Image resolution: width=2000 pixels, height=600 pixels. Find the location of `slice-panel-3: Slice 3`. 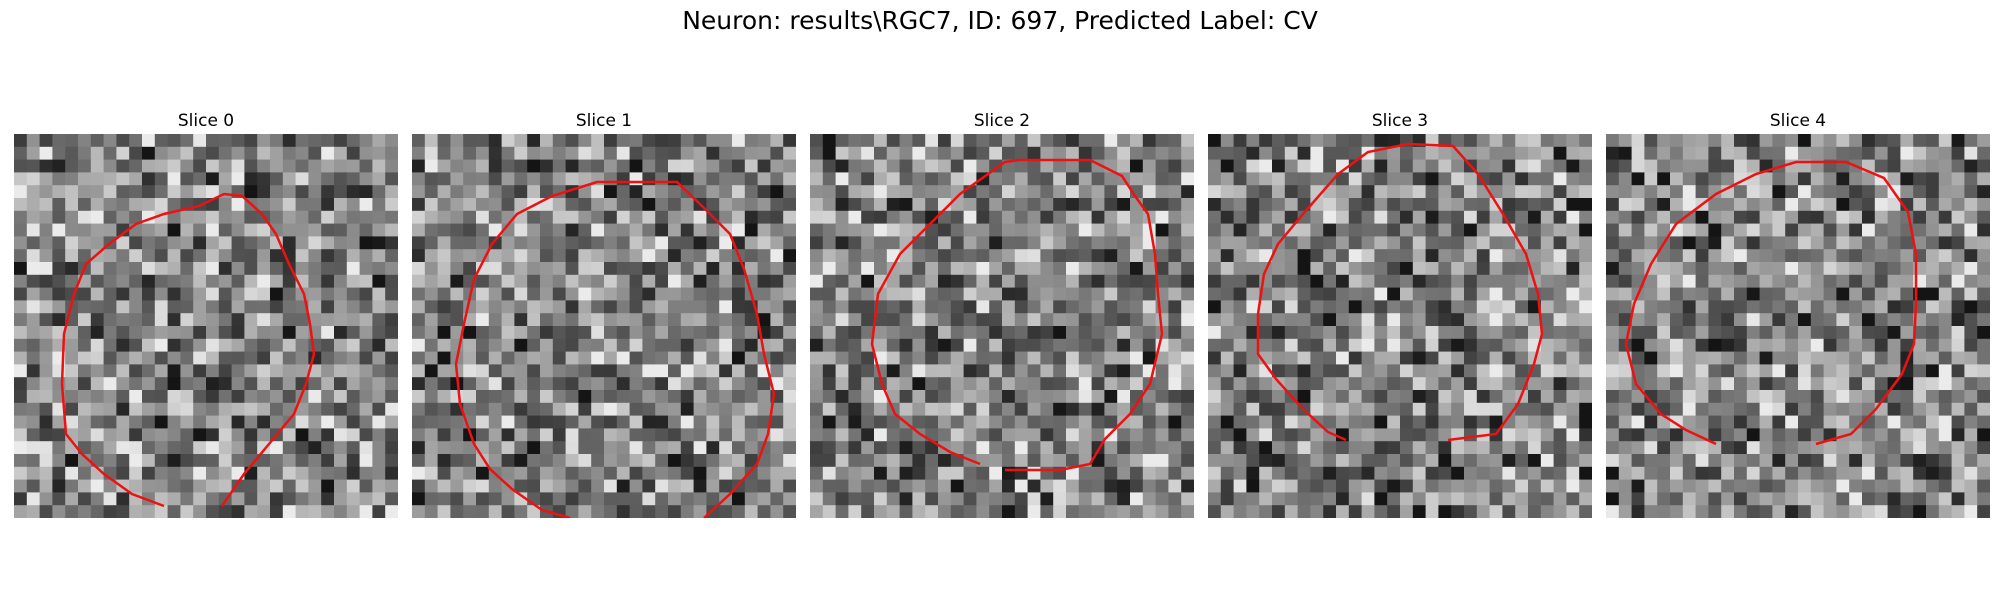

slice-panel-3: Slice 3 is located at coordinates (1400, 313).